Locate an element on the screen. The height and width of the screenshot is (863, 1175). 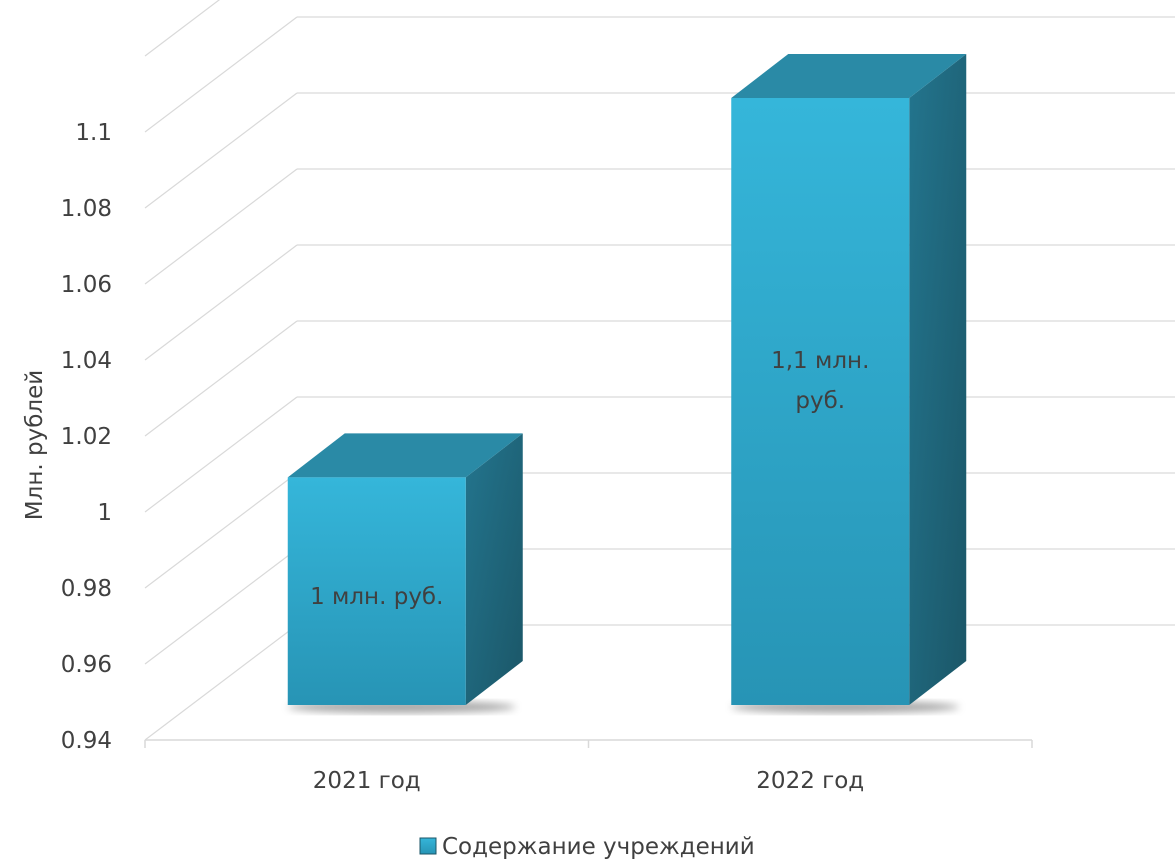
labels: 1 млн. руб. 1,1 млн. руб. is located at coordinates (589, 479).